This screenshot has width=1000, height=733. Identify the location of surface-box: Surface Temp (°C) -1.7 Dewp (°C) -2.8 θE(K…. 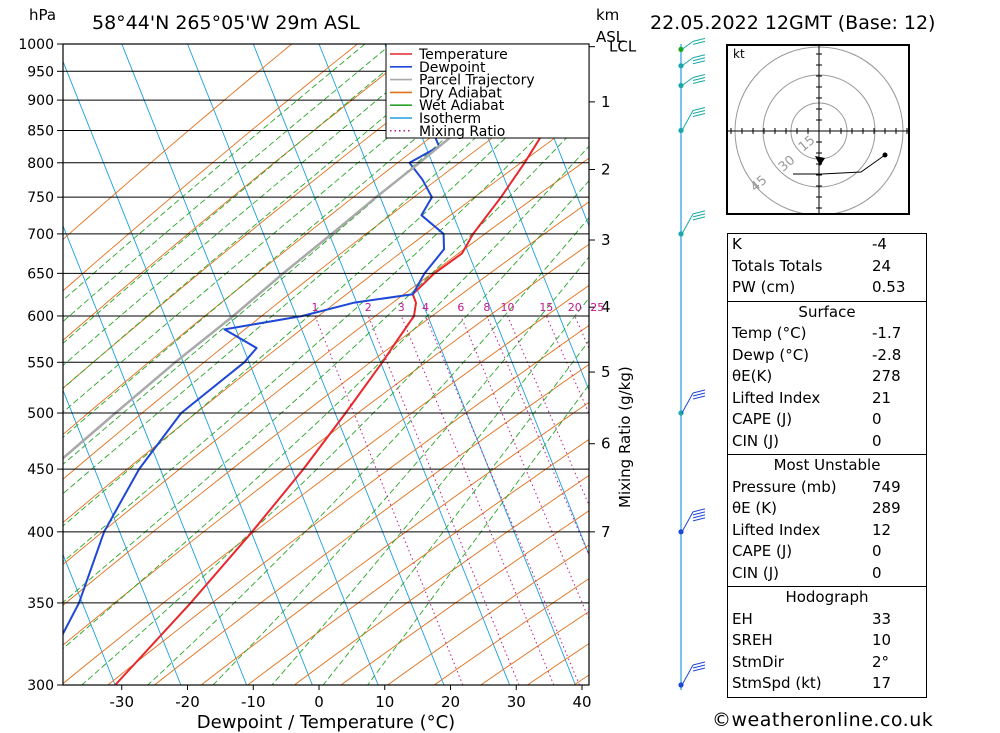
(827, 377).